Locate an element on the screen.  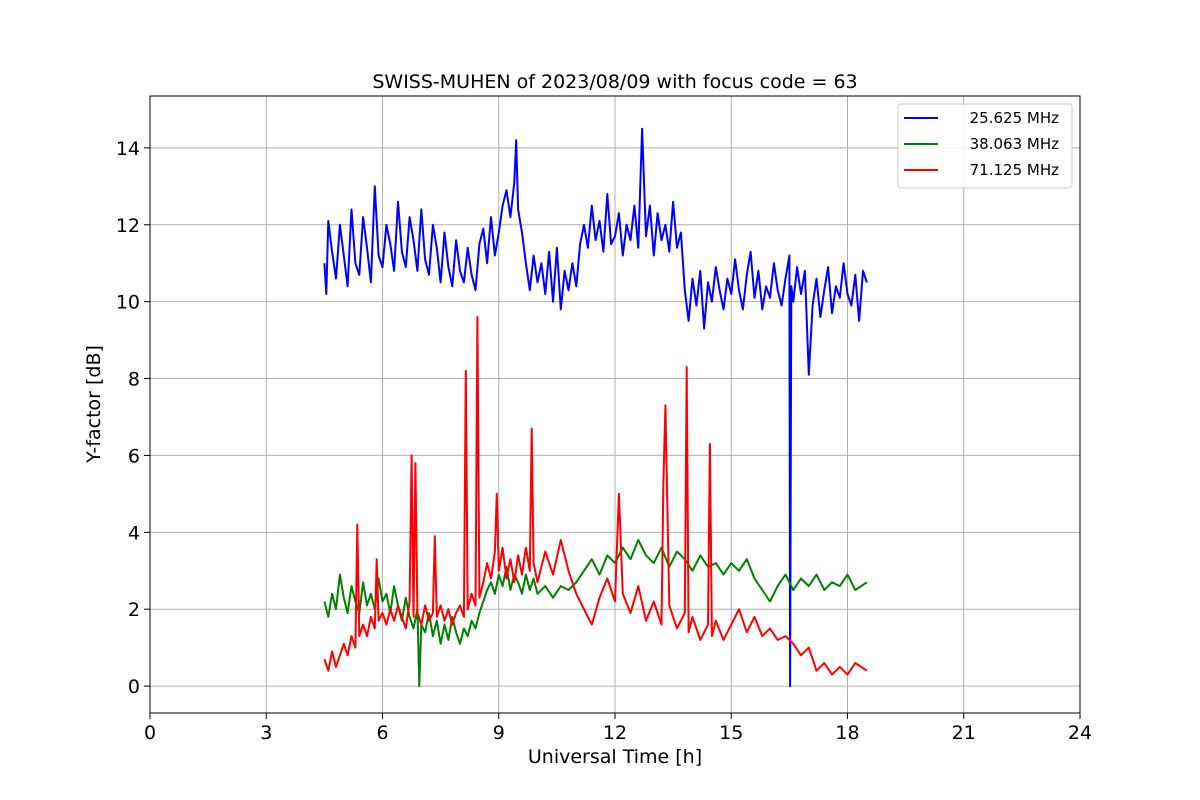
legend-items: 25.625 MHz 38.063 MHz 71.125 MHz is located at coordinates (981, 144).